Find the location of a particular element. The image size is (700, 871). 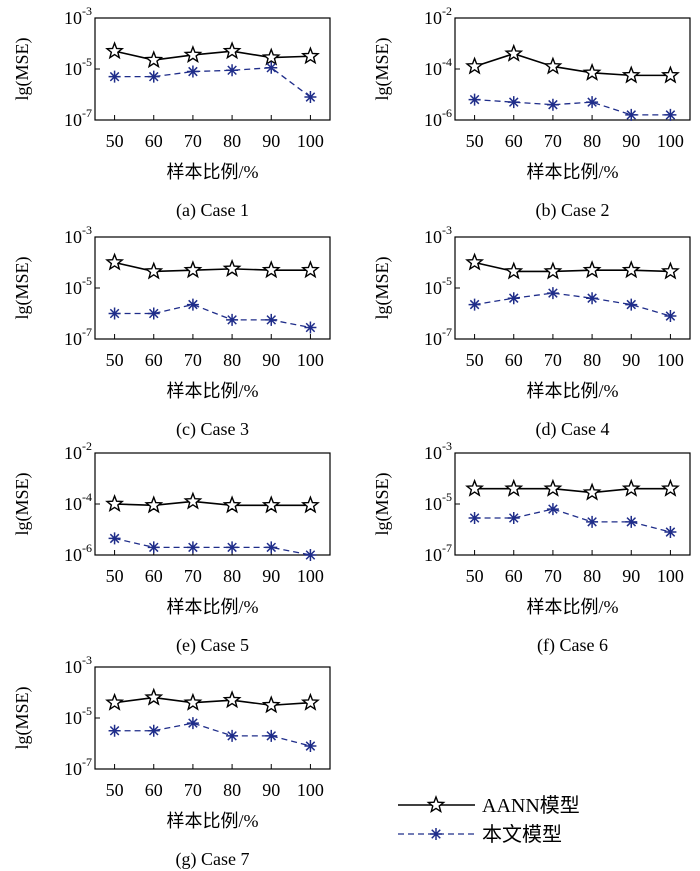

asterisk-icon is located at coordinates (436, 834).